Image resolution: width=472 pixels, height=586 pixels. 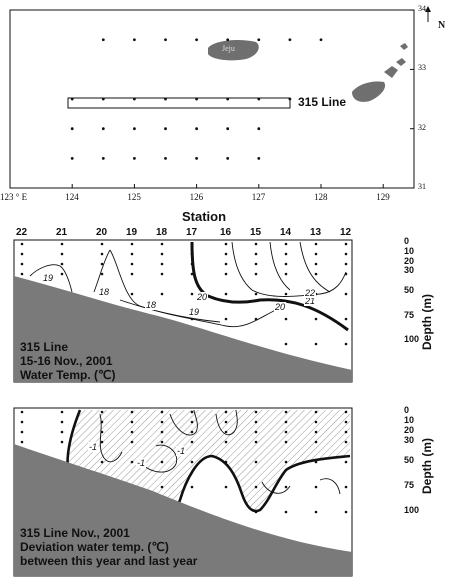 What do you see at coordinates (72, 197) in the screenshot?
I see `lon-label-1: 124` at bounding box center [72, 197].